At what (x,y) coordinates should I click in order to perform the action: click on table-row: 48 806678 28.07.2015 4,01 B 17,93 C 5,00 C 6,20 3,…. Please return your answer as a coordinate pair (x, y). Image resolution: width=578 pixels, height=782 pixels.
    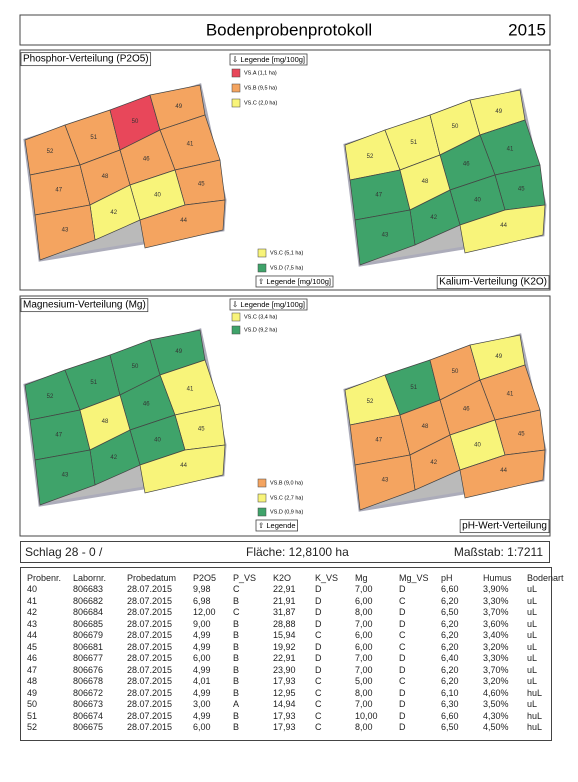
    Looking at the image, I should click on (299, 682).